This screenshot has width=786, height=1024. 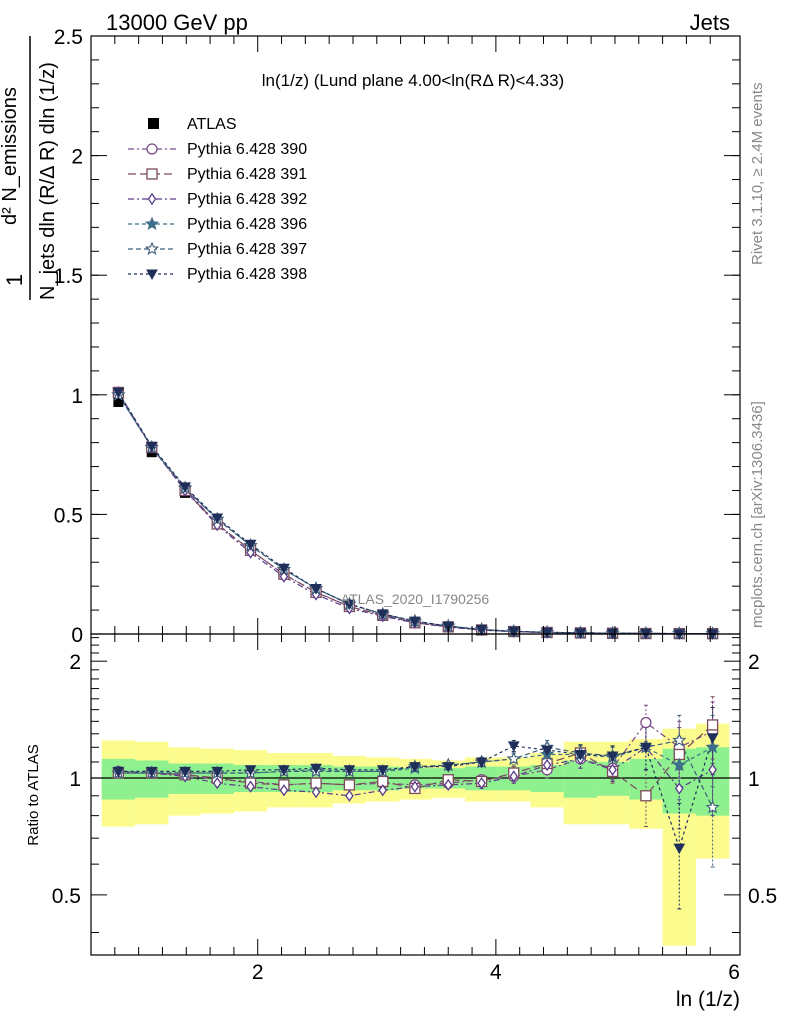 I want to click on y-tick-label: 1, so click(x=77, y=396).